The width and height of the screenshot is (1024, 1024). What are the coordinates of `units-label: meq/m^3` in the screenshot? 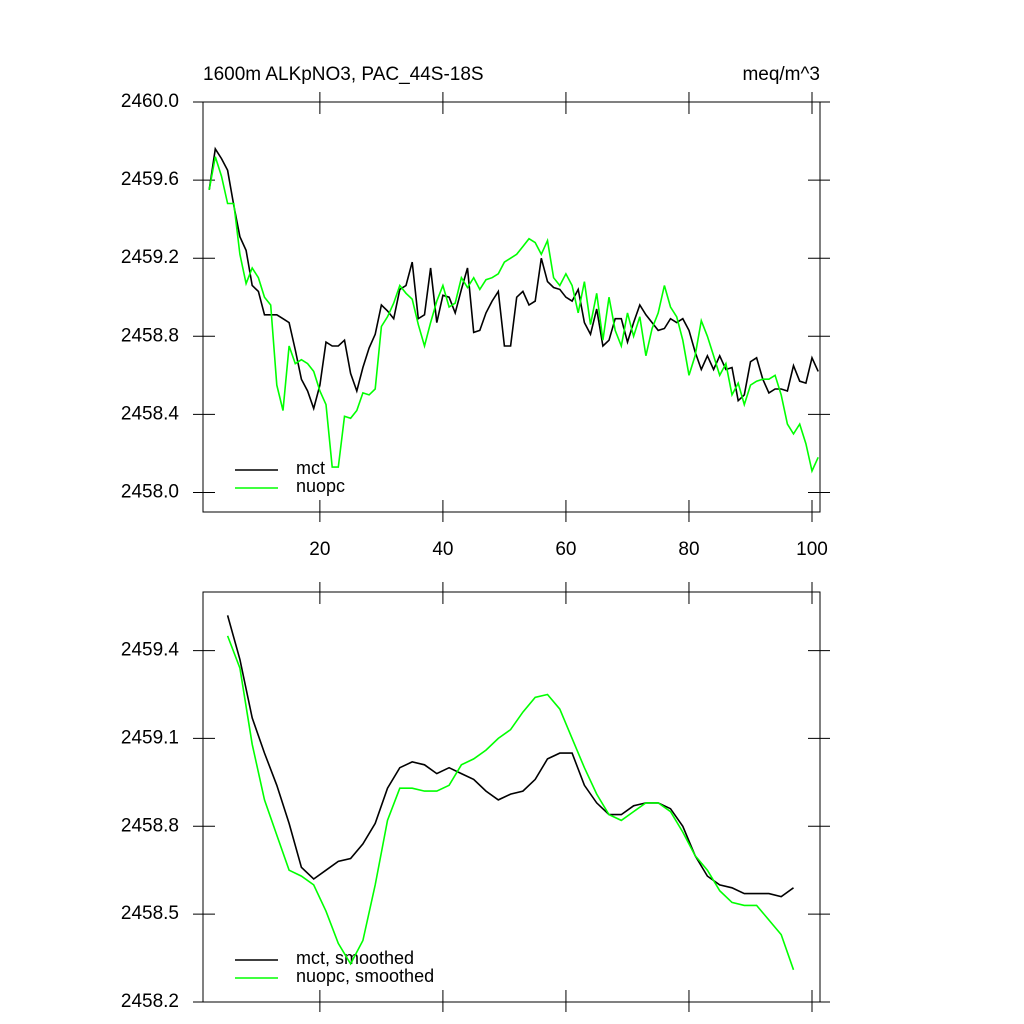 It's located at (781, 74).